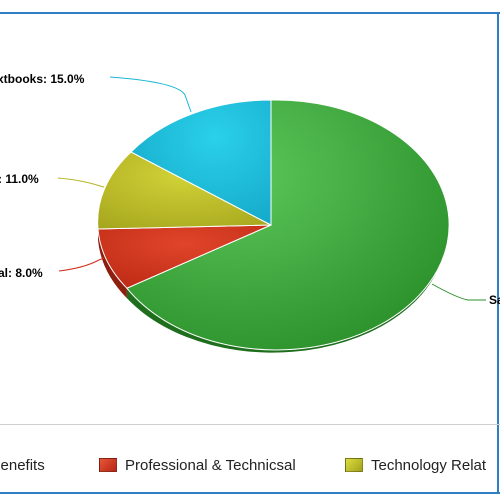 The width and height of the screenshot is (500, 500). What do you see at coordinates (42, 79) in the screenshot?
I see `data-label-textbooks: xtbooks: 15.0%` at bounding box center [42, 79].